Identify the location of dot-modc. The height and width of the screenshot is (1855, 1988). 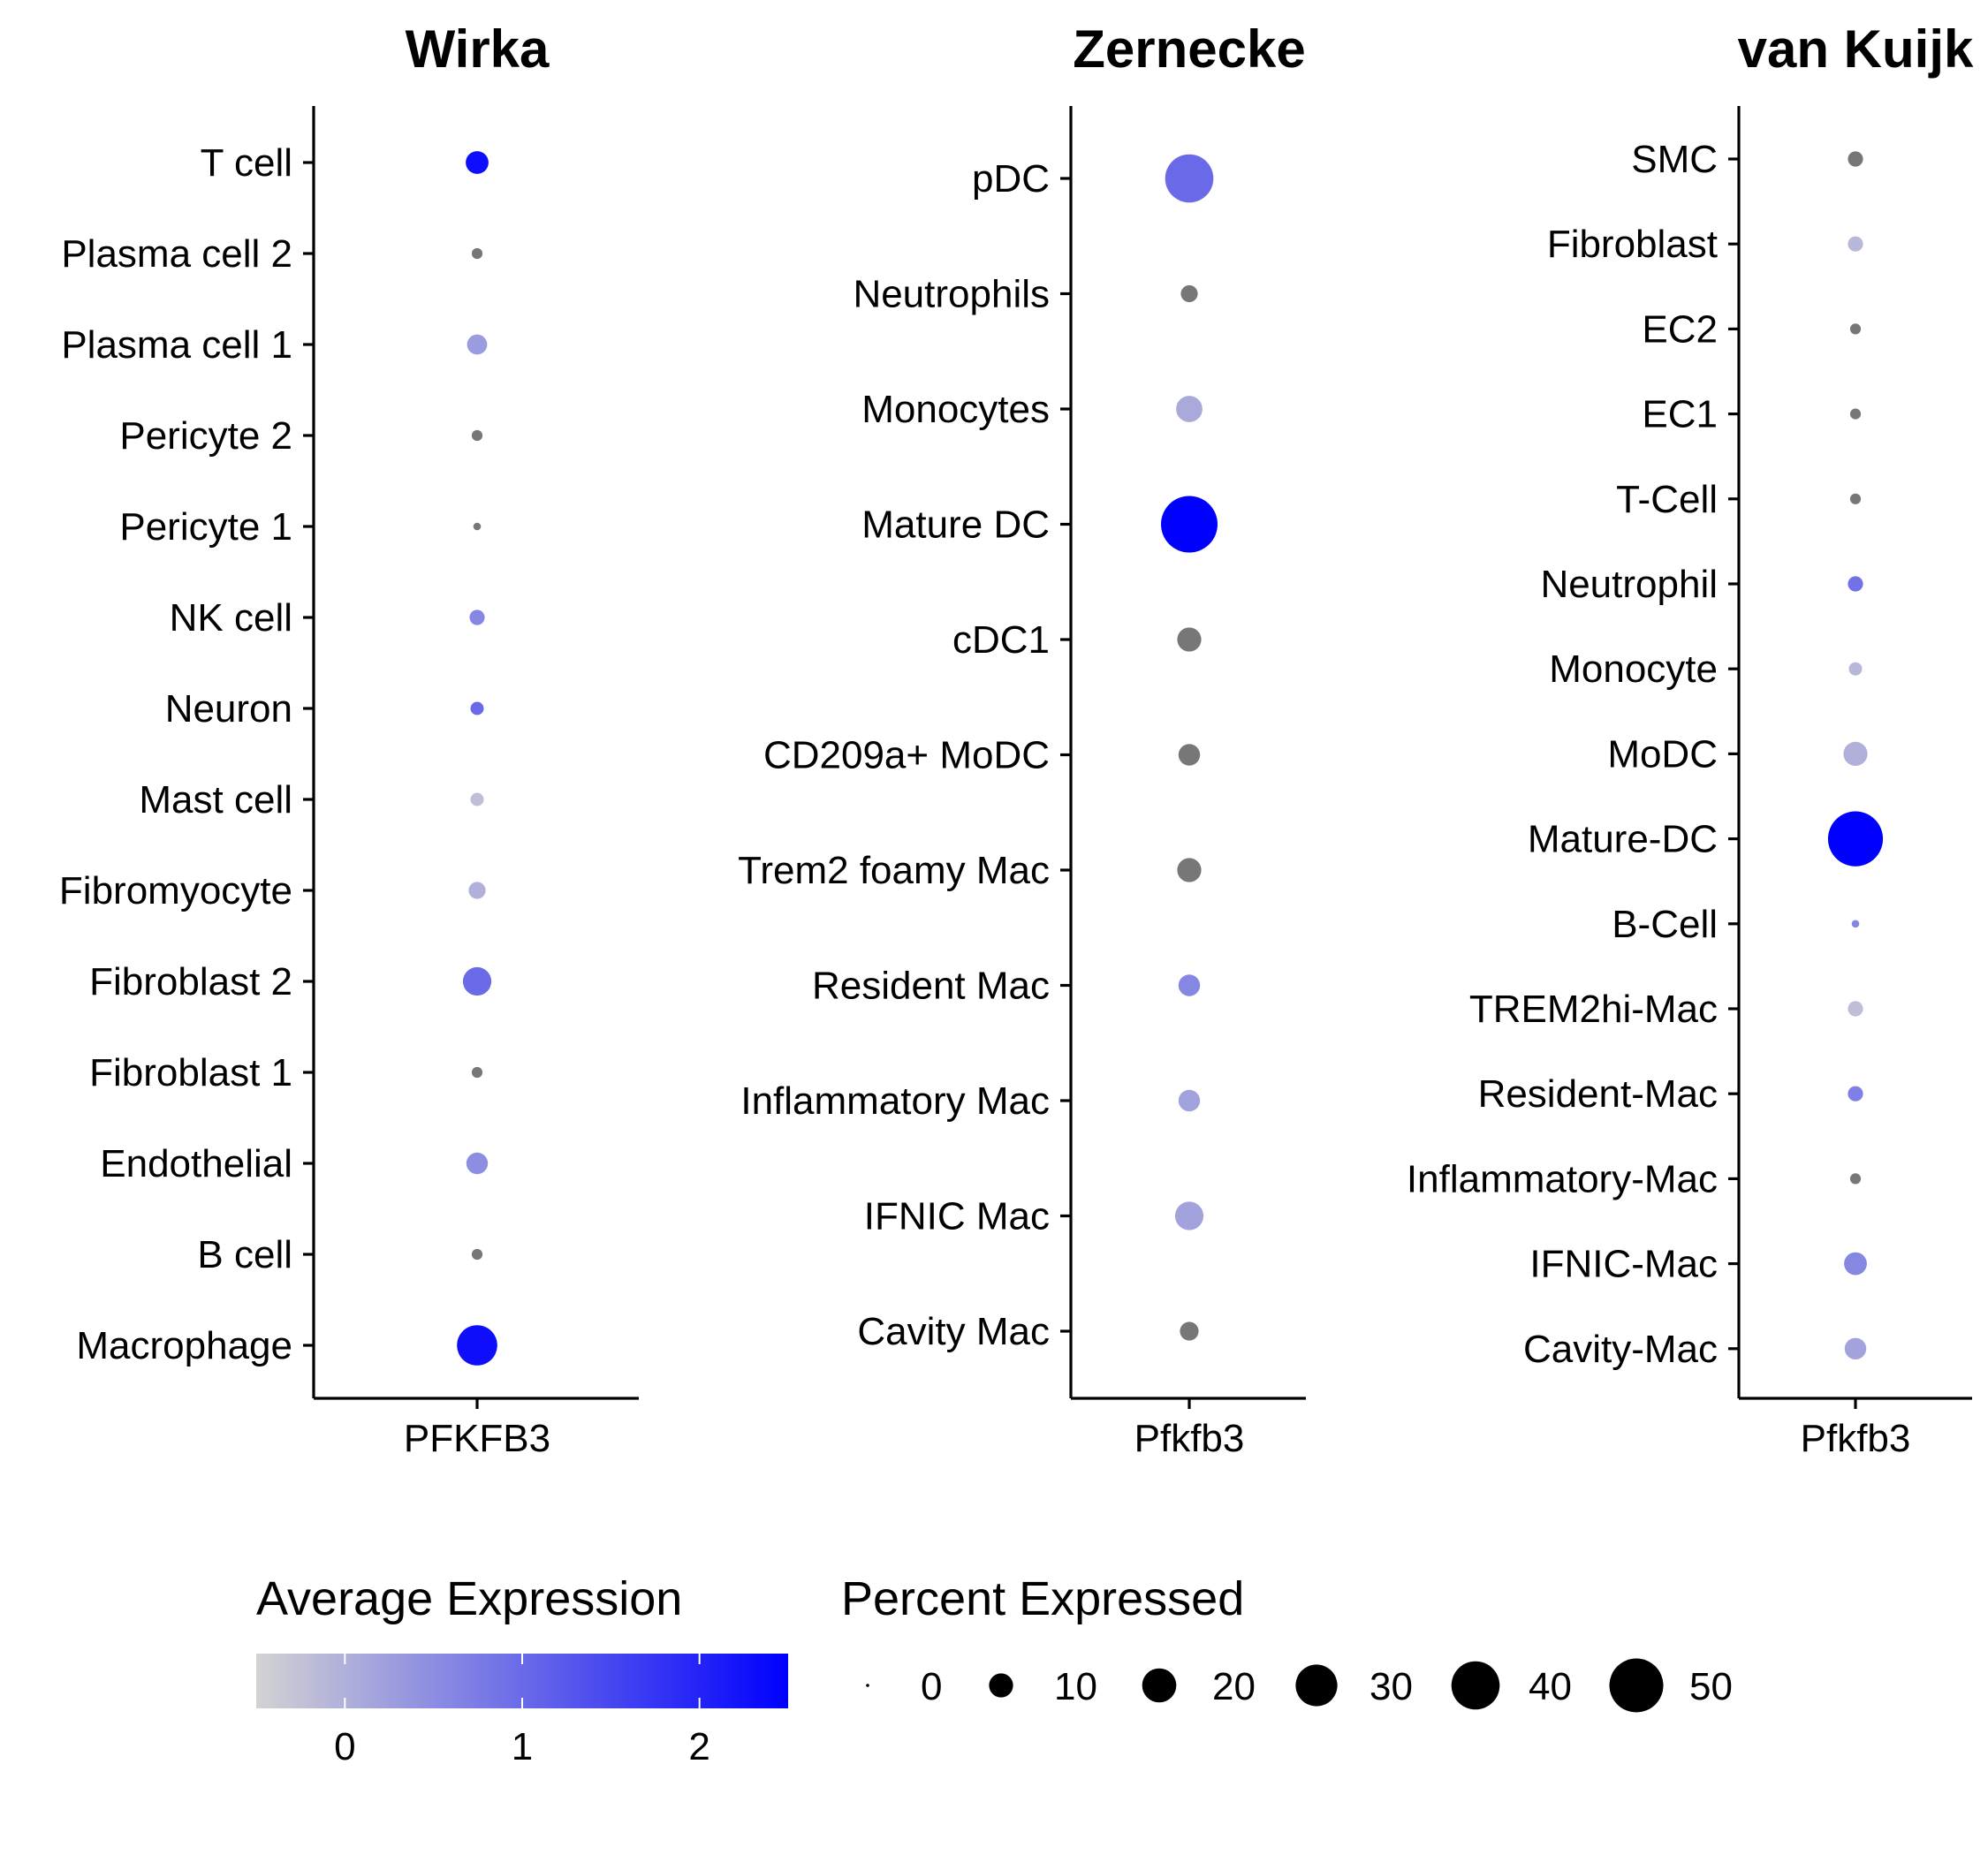
(1855, 754).